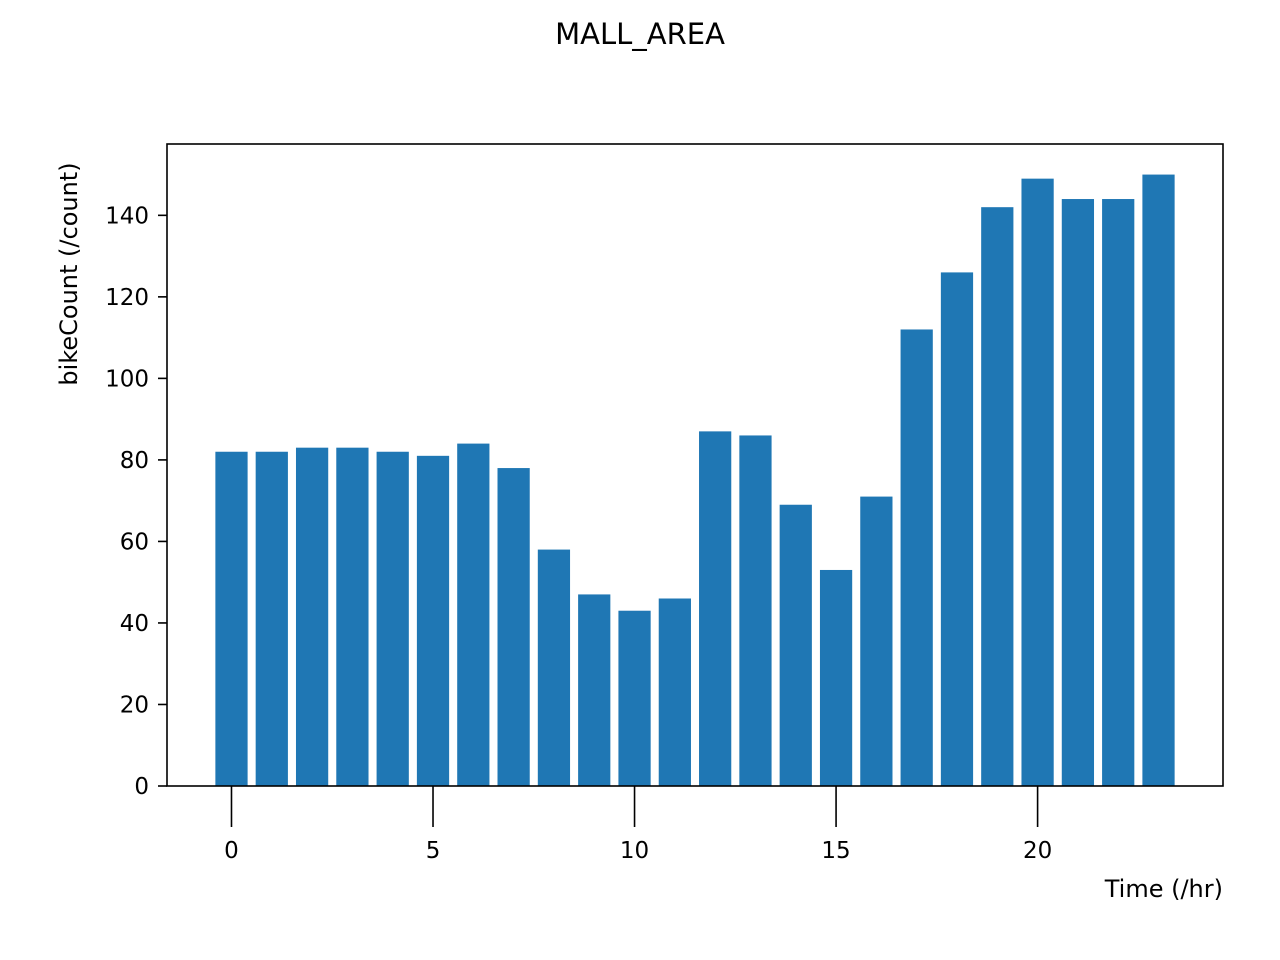  I want to click on y-tick-label: 40, so click(134, 624).